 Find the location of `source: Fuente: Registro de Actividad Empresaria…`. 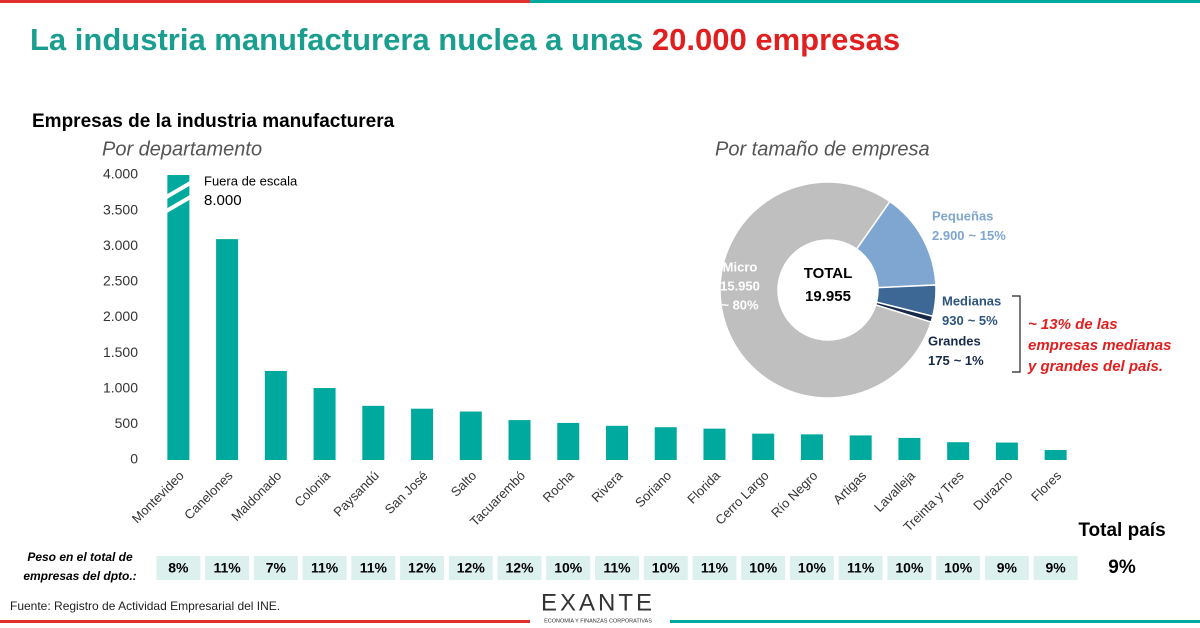

source: Fuente: Registro de Actividad Empresaria… is located at coordinates (145, 606).